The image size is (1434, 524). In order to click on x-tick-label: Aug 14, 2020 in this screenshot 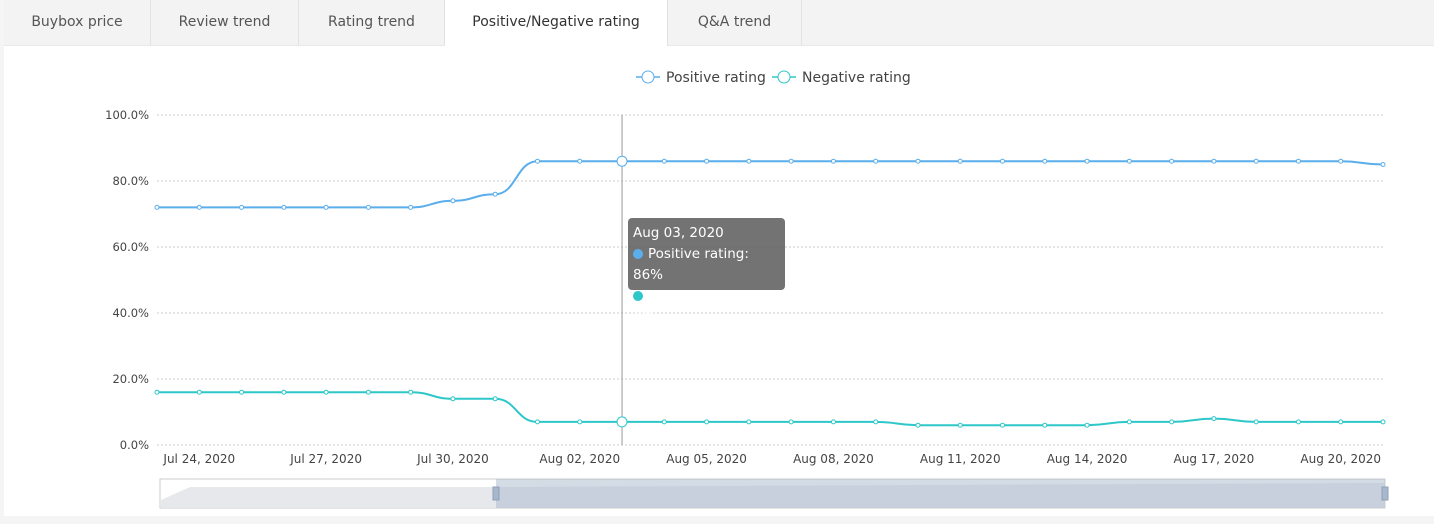, I will do `click(1087, 459)`.